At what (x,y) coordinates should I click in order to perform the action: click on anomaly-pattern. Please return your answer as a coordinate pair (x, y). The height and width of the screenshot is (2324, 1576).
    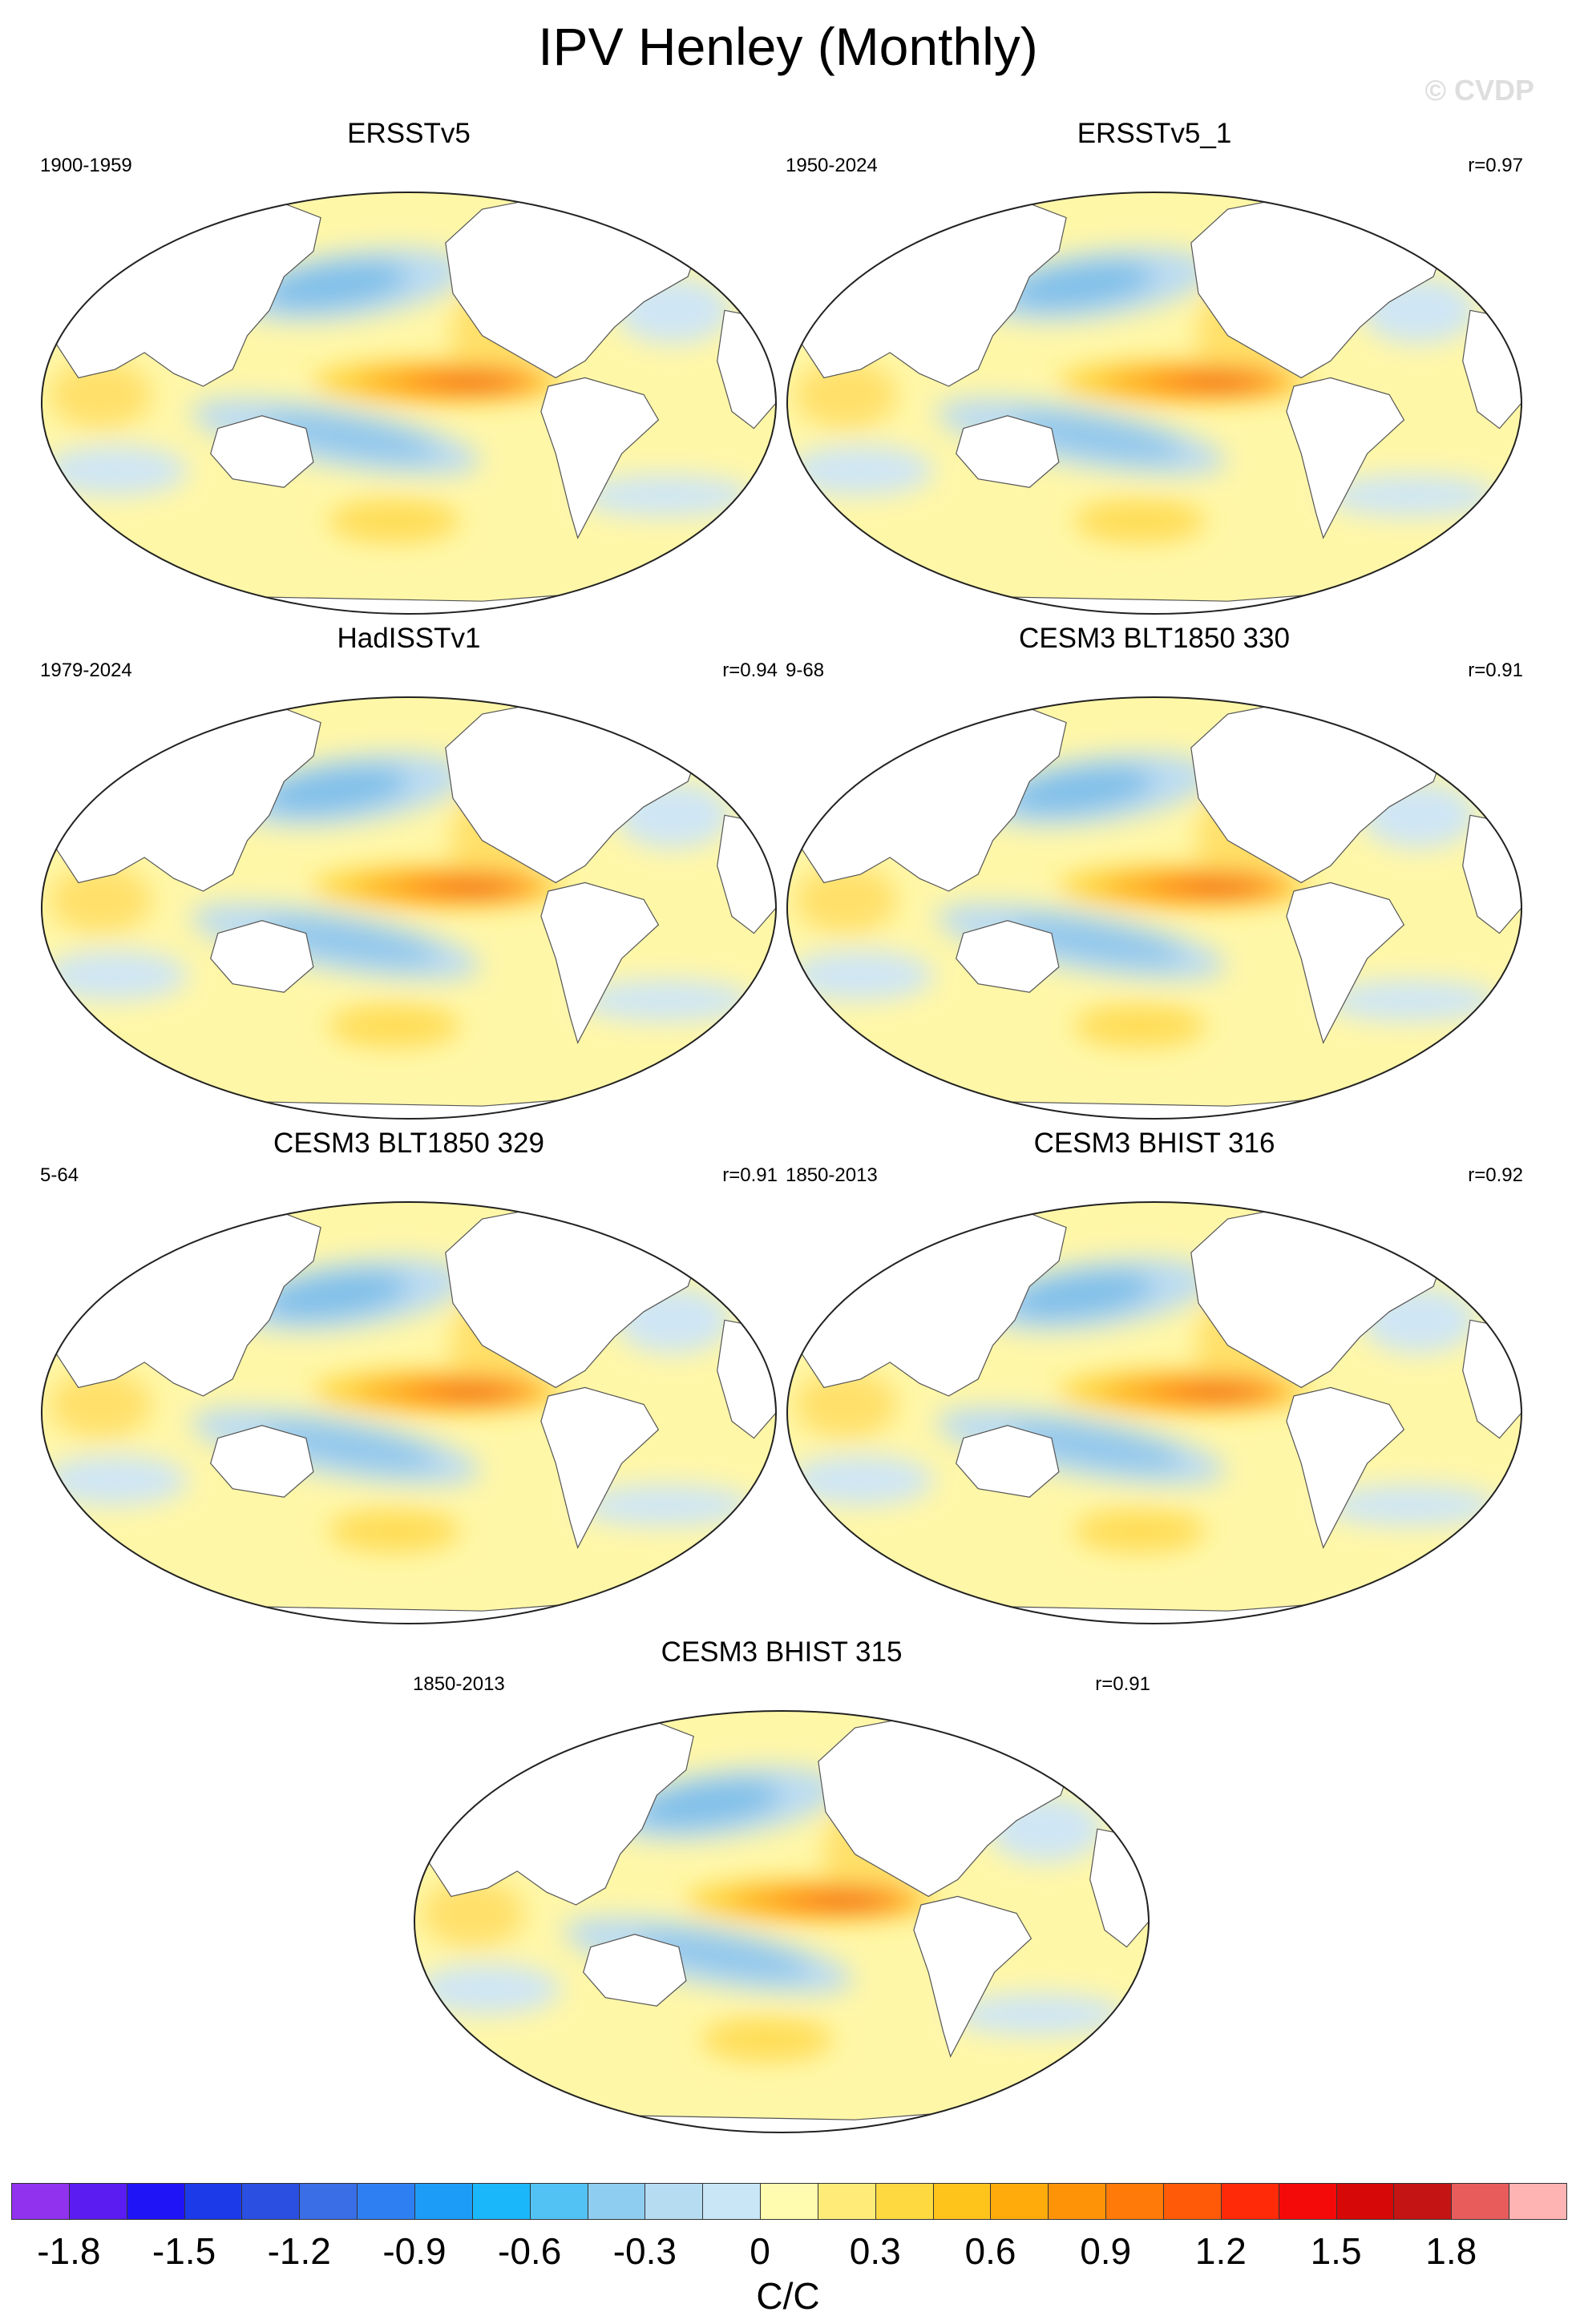
    Looking at the image, I should click on (398, 395).